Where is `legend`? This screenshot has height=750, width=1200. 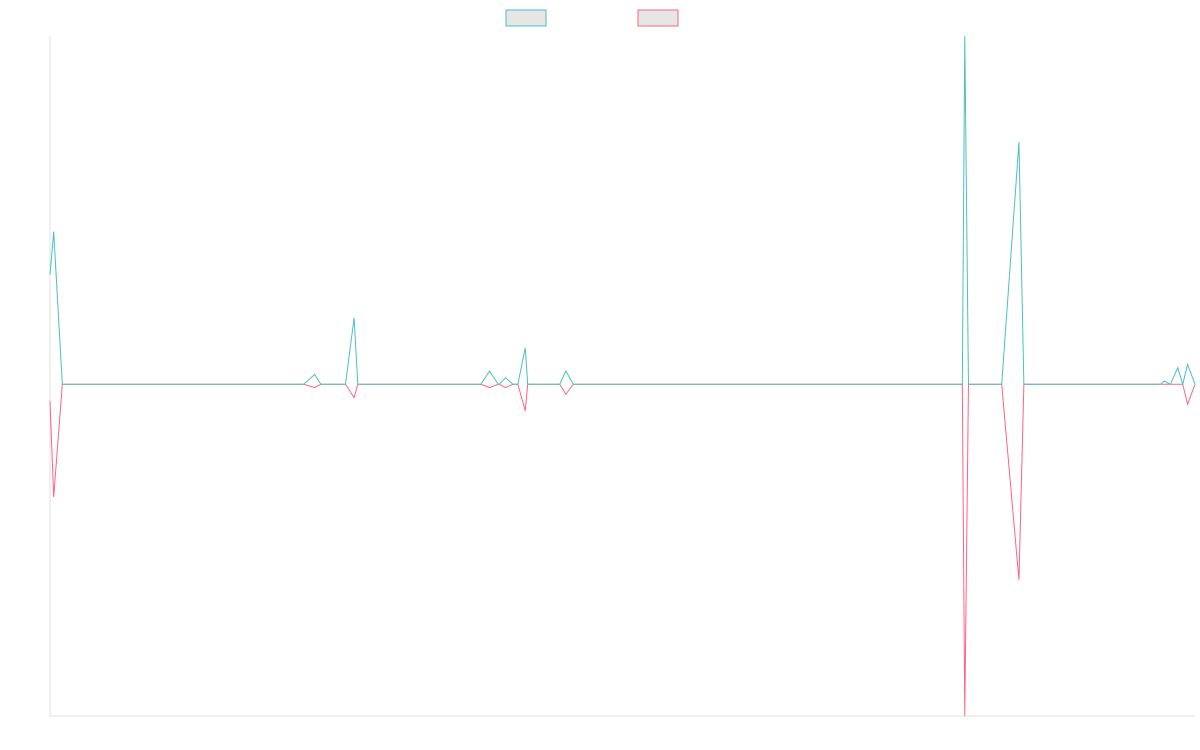
legend is located at coordinates (592, 18).